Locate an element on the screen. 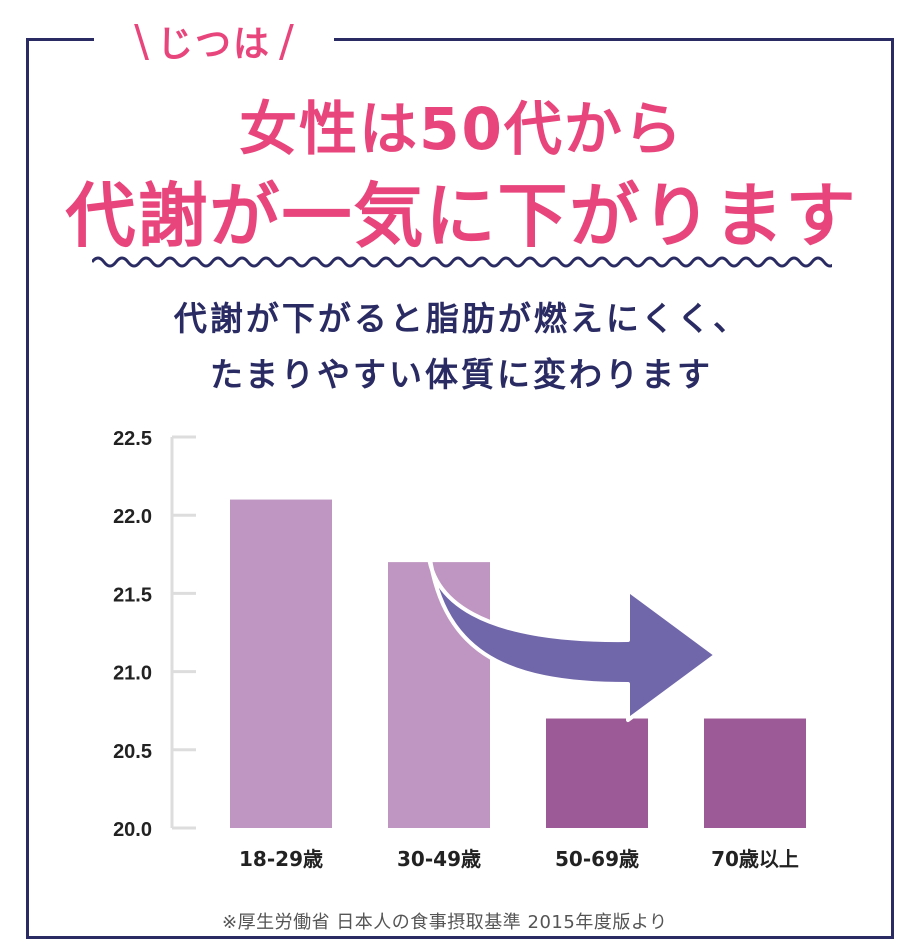  y-tick-label: 21.5 is located at coordinates (132, 595).